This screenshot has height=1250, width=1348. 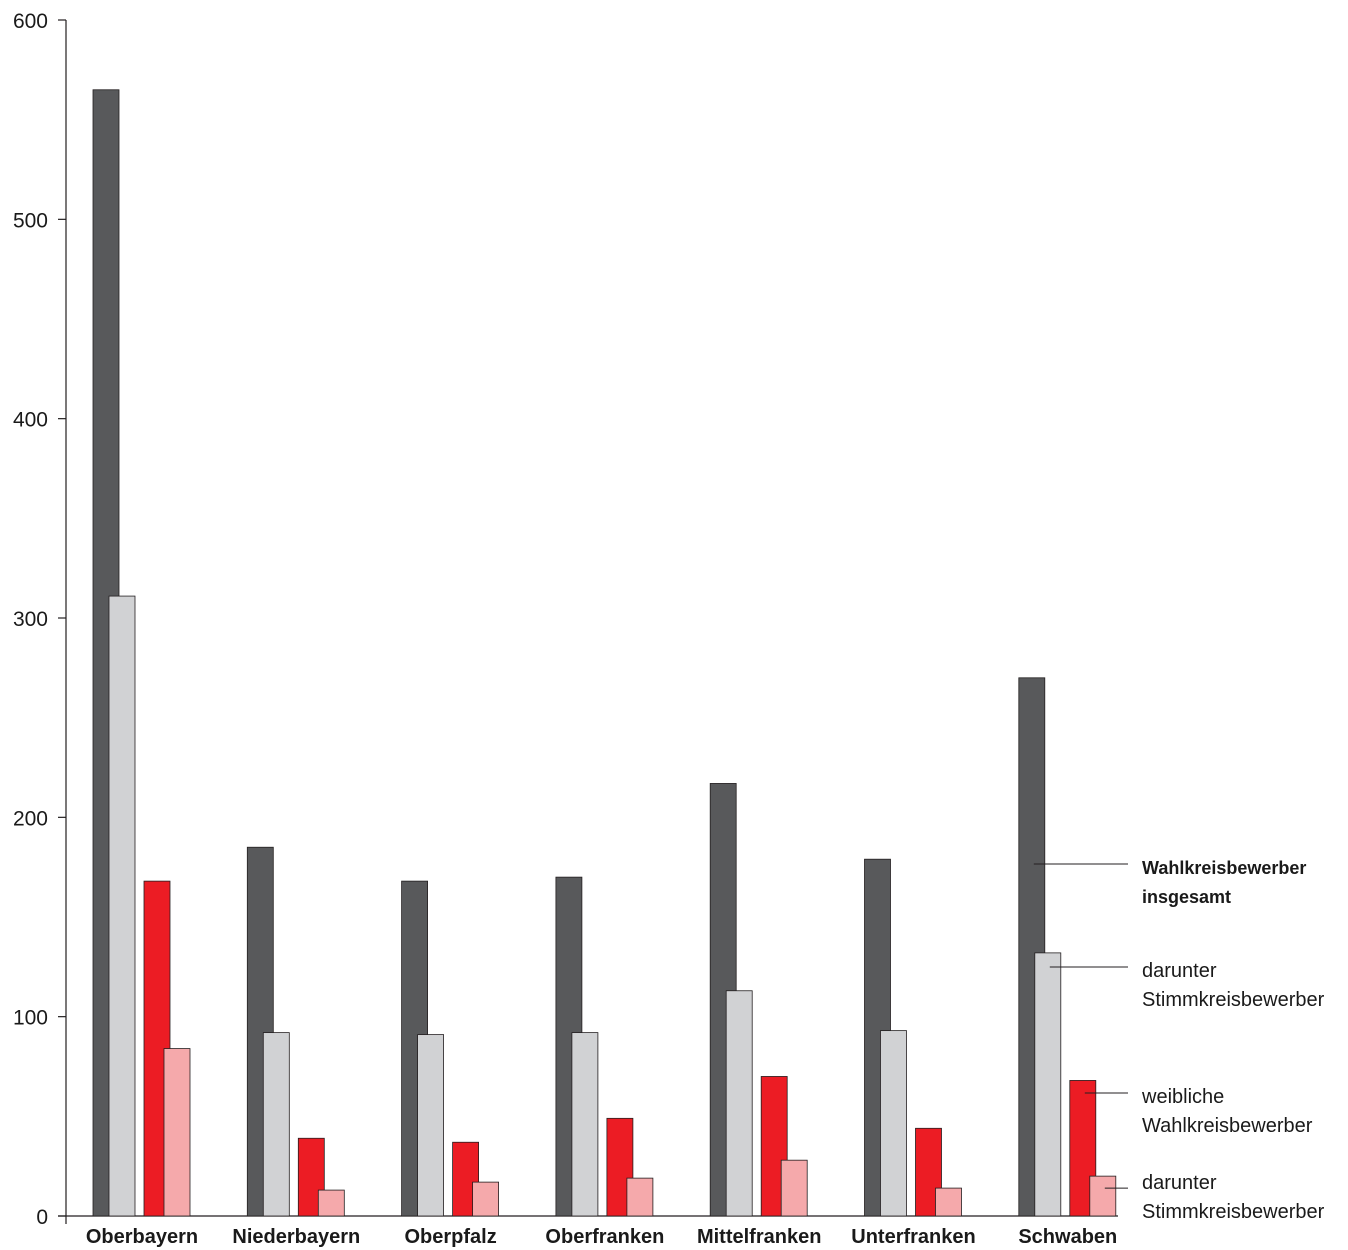 I want to click on legend-label: weibliche, so click(x=1182, y=1097).